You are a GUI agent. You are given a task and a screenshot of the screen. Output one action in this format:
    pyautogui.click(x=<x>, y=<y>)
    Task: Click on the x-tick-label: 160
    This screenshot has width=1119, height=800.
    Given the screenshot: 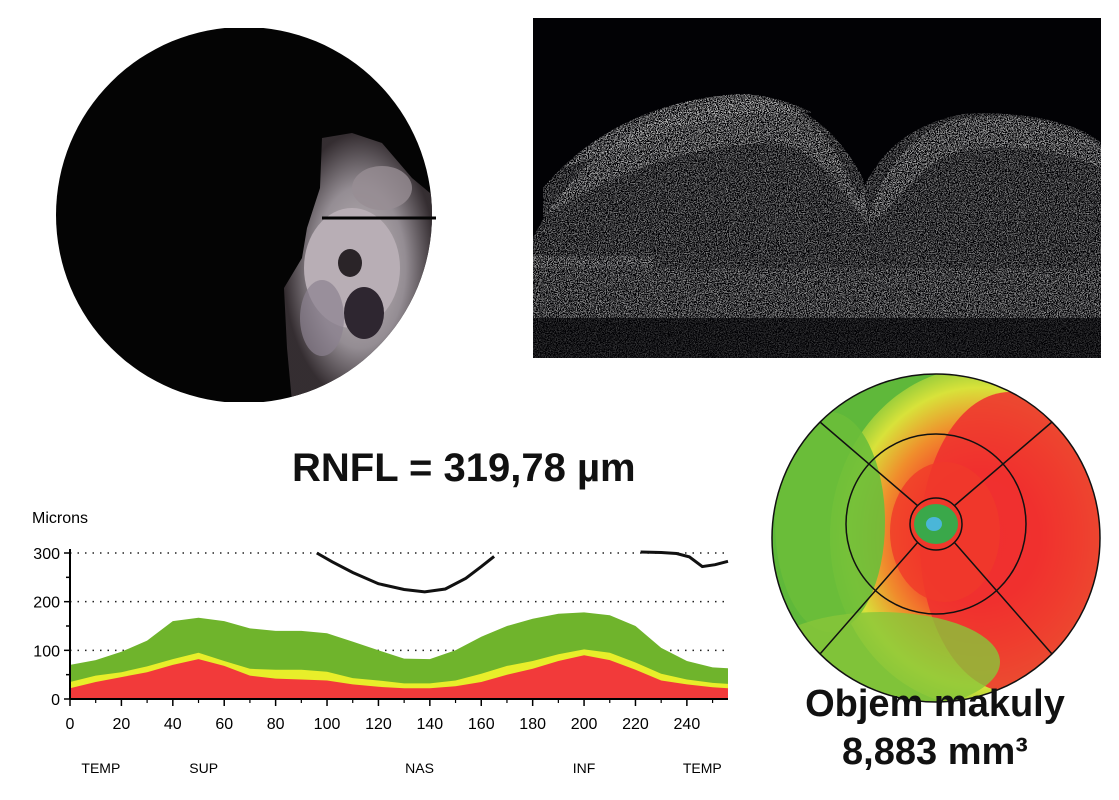 What is the action you would take?
    pyautogui.click(x=481, y=724)
    